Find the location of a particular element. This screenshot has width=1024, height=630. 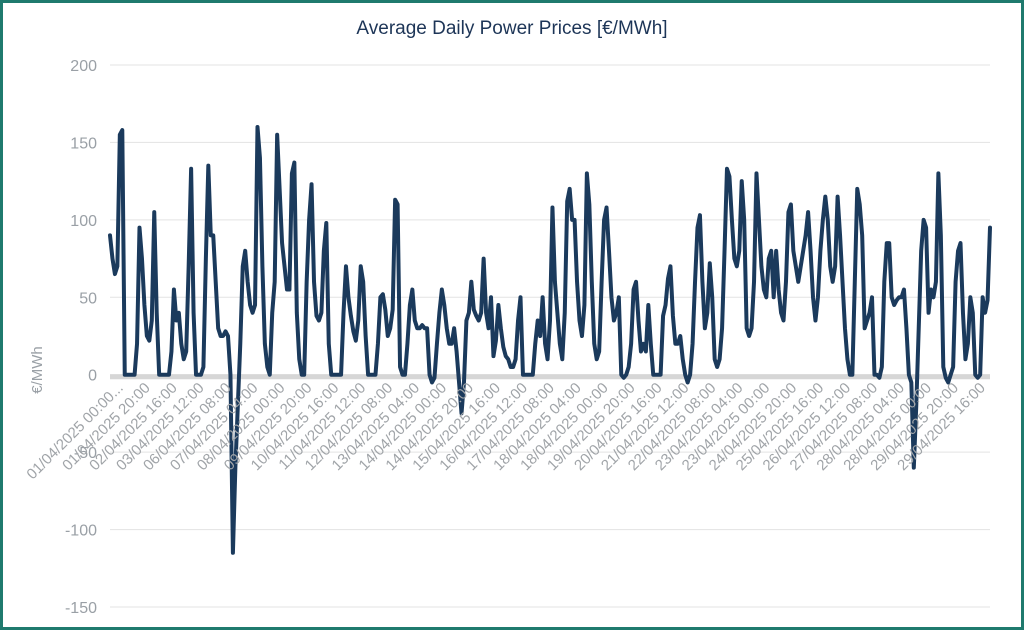

y-axis-ticks: -150 -100 -50 0 50 100 150 200 is located at coordinates (81, 337).